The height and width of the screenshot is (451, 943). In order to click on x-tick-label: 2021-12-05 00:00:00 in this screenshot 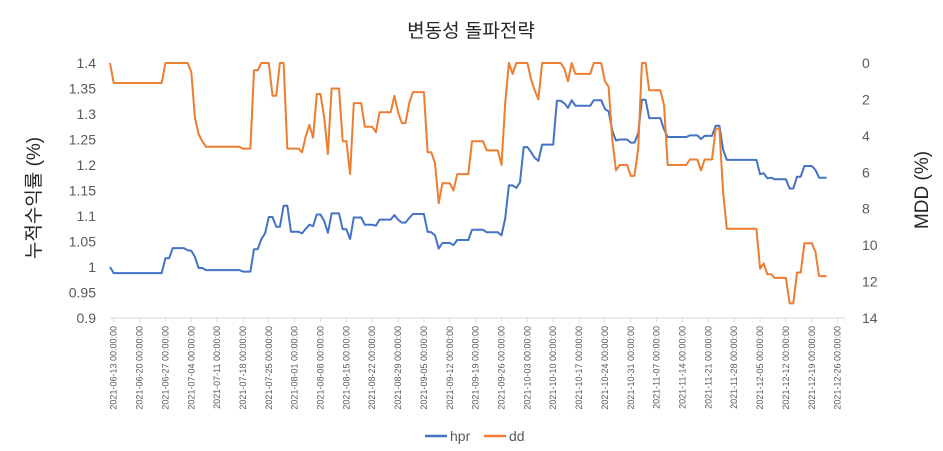, I will do `click(760, 368)`.